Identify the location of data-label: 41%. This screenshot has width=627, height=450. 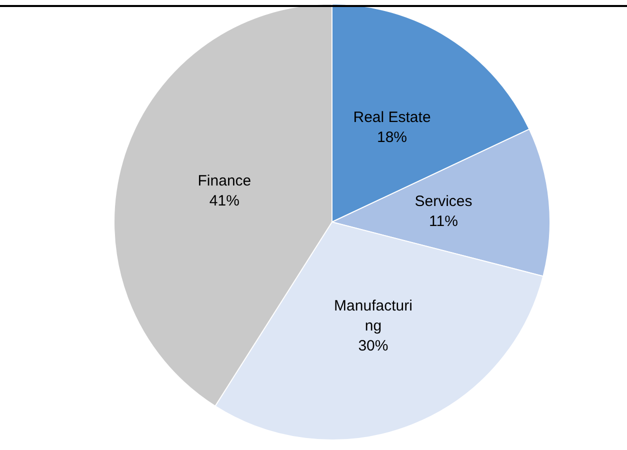
(224, 201).